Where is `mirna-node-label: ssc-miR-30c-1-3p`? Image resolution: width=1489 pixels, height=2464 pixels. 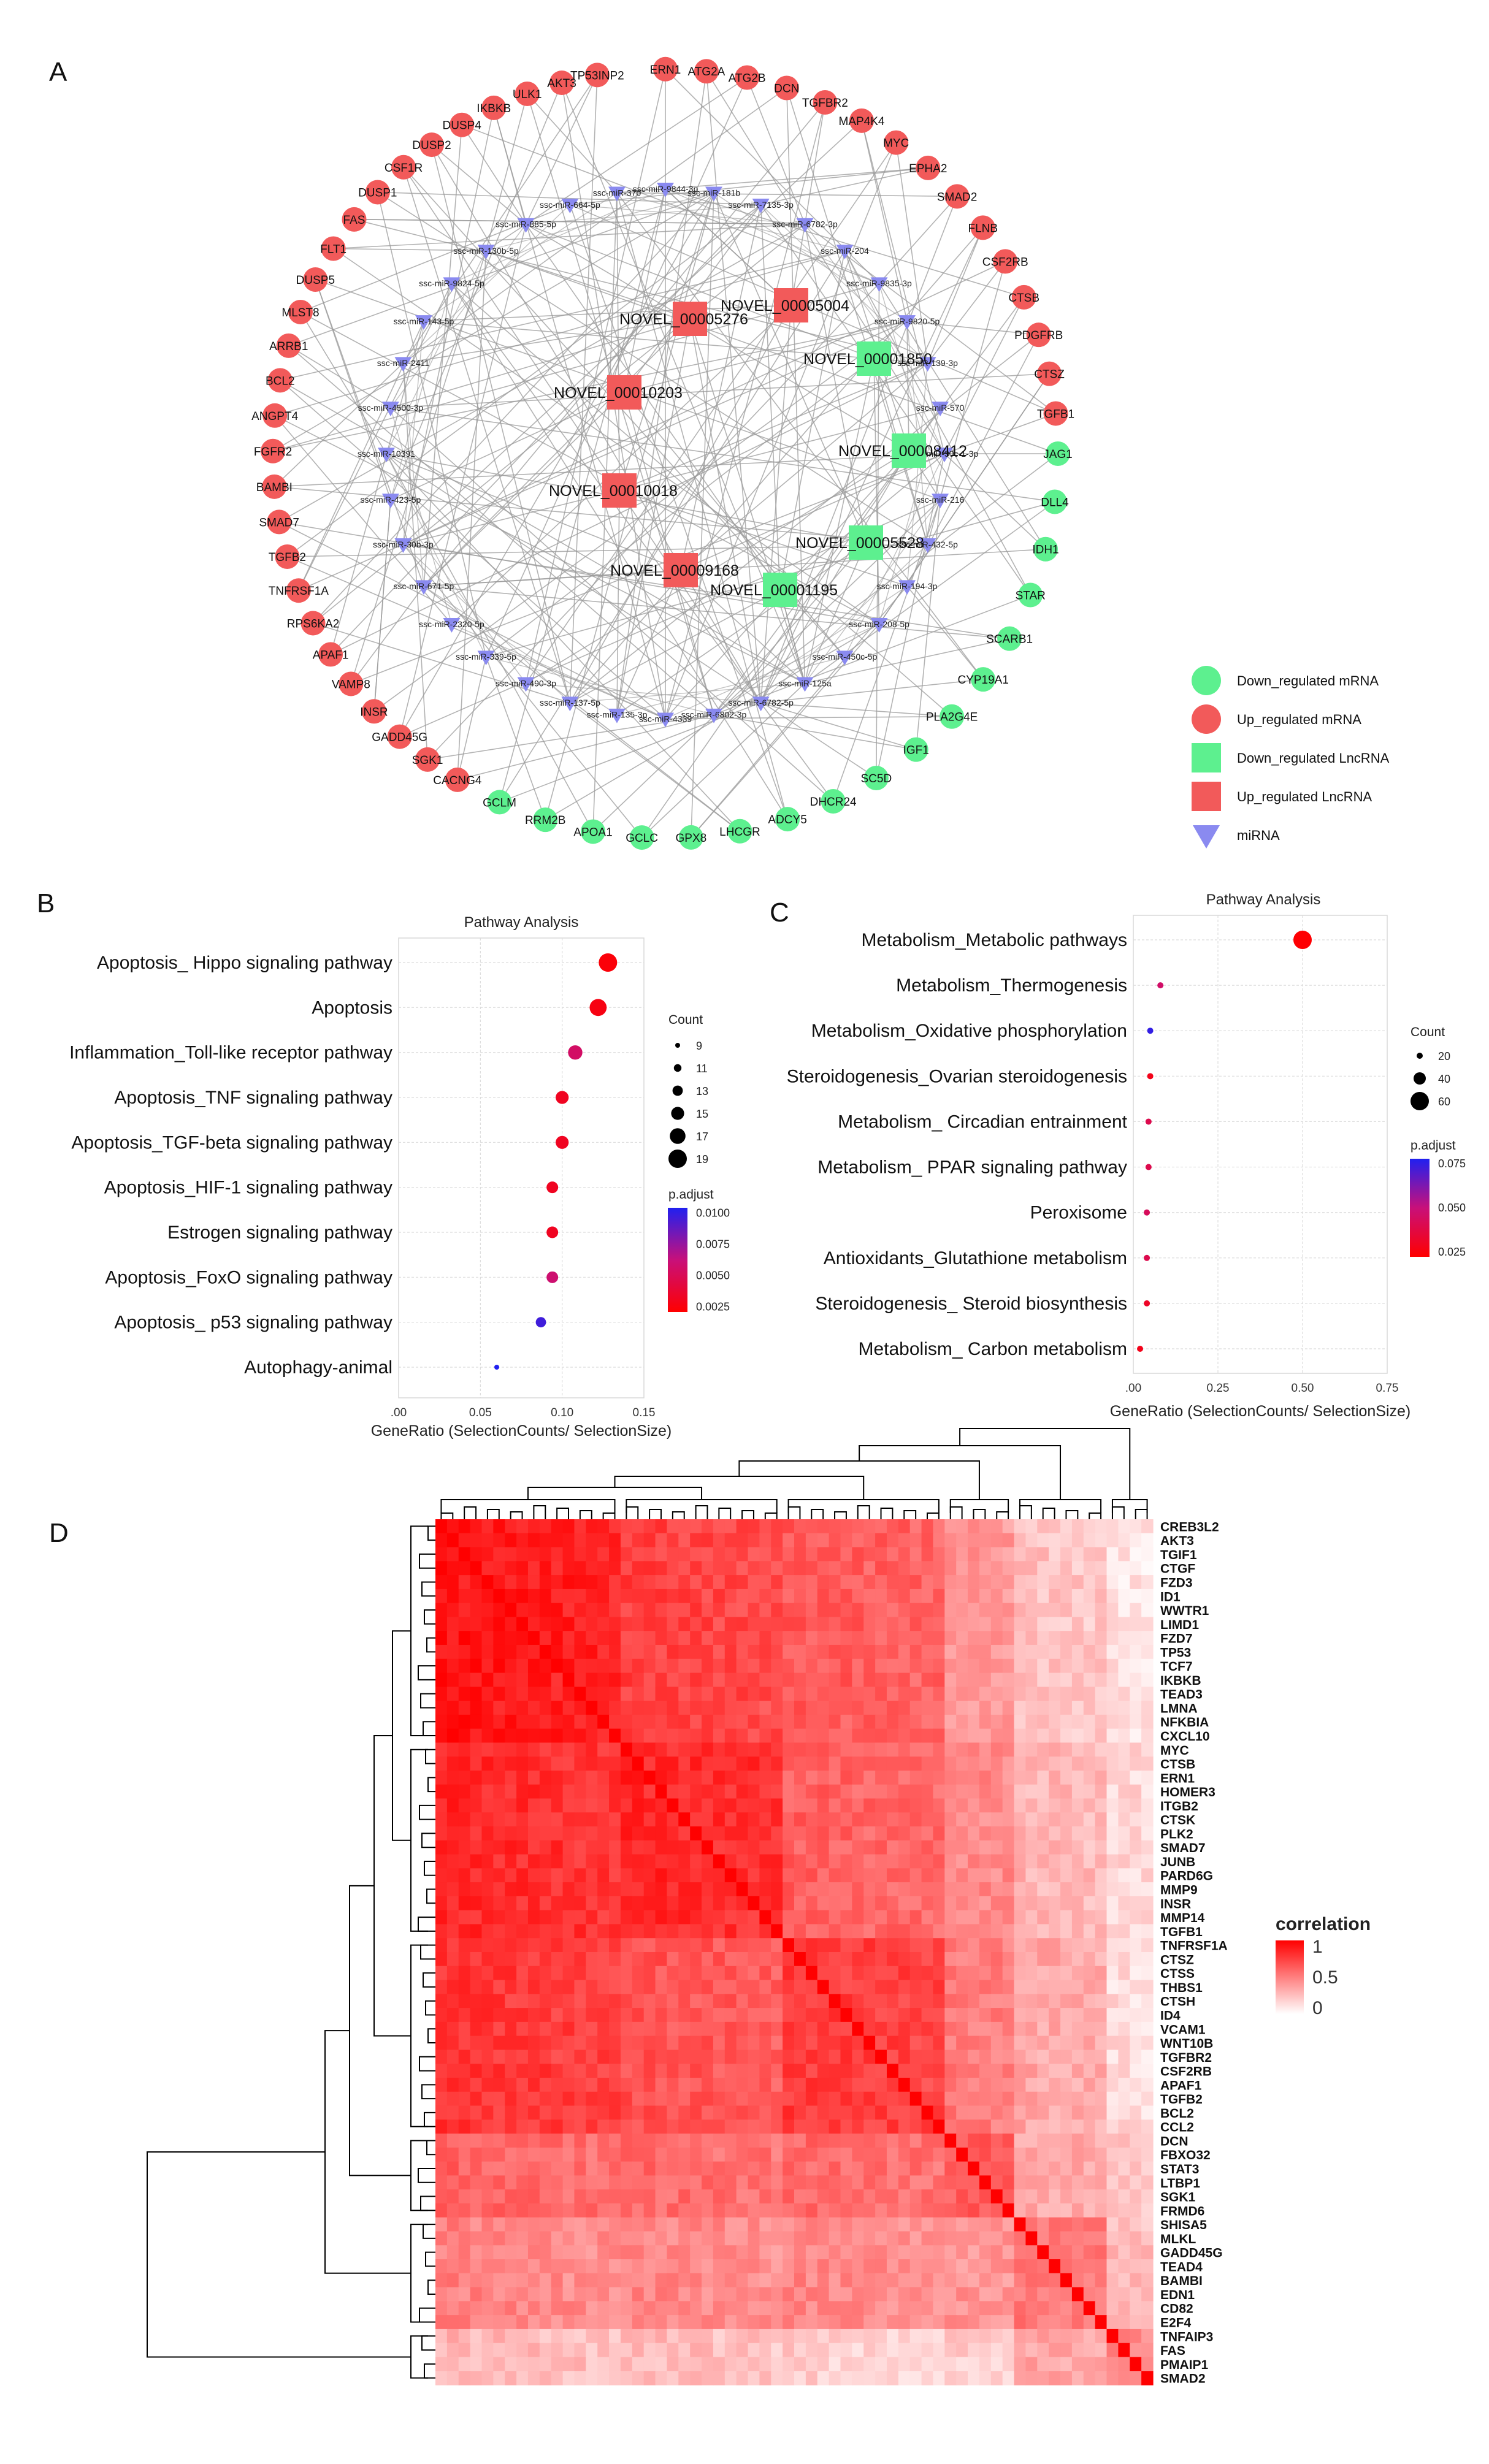
mirna-node-label: ssc-miR-30c-1-3p is located at coordinates (945, 454).